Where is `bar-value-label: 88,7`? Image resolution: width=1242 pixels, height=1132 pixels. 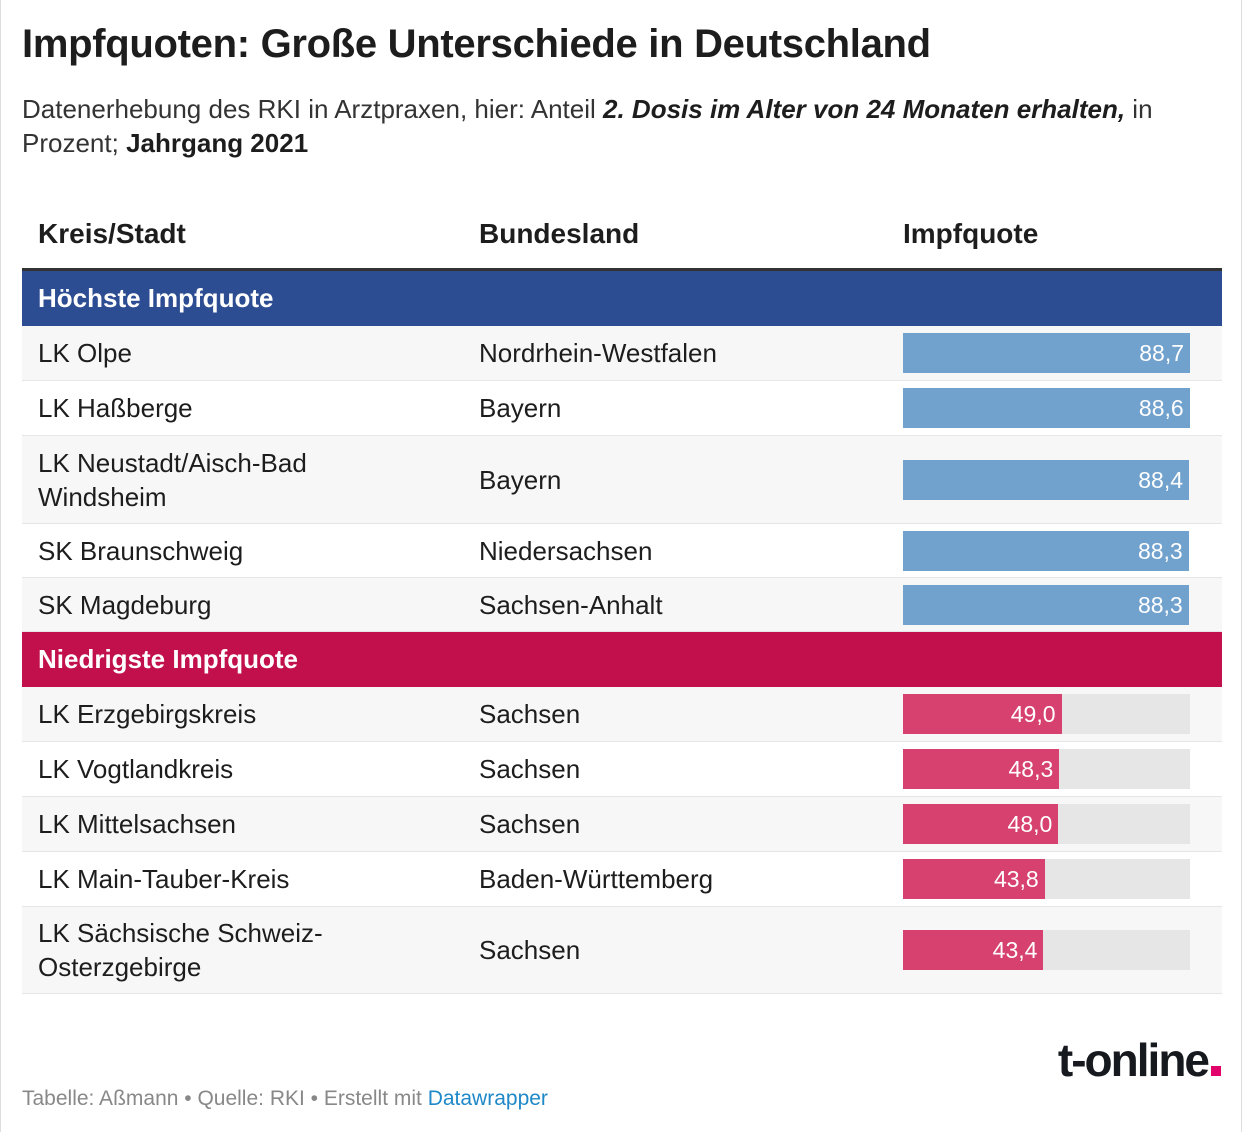 bar-value-label: 88,7 is located at coordinates (1161, 353).